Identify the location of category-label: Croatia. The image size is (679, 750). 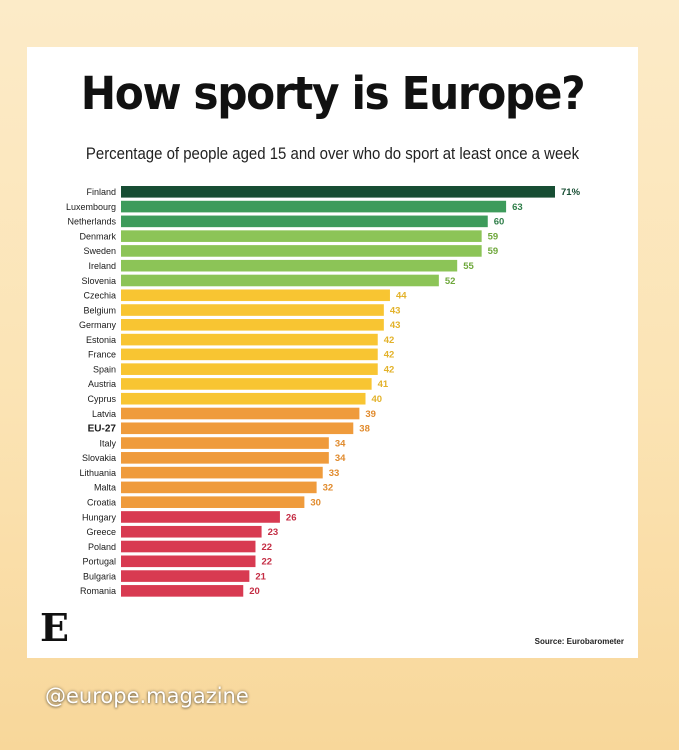
(101, 502).